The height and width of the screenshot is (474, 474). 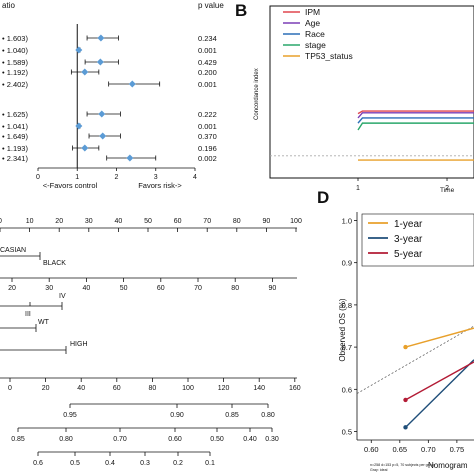 I want to click on forest-p-value: 0.370, so click(x=207, y=136).